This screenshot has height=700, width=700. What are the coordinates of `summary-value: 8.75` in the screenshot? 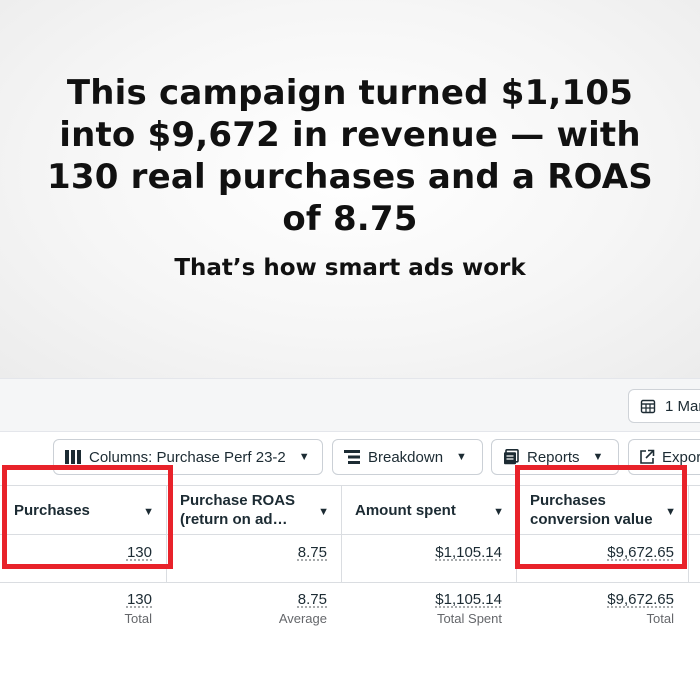 It's located at (312, 599).